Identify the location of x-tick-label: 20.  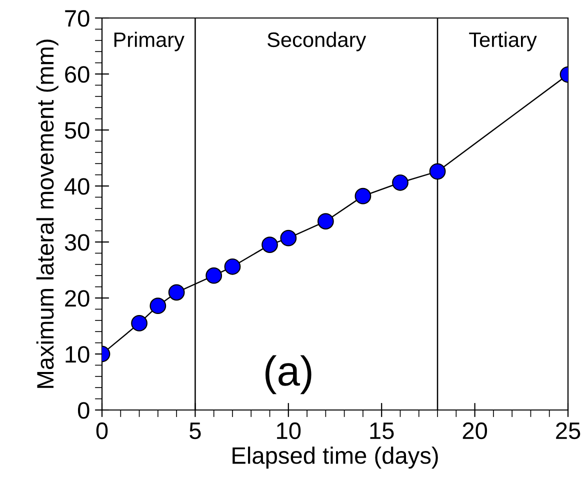
(475, 431).